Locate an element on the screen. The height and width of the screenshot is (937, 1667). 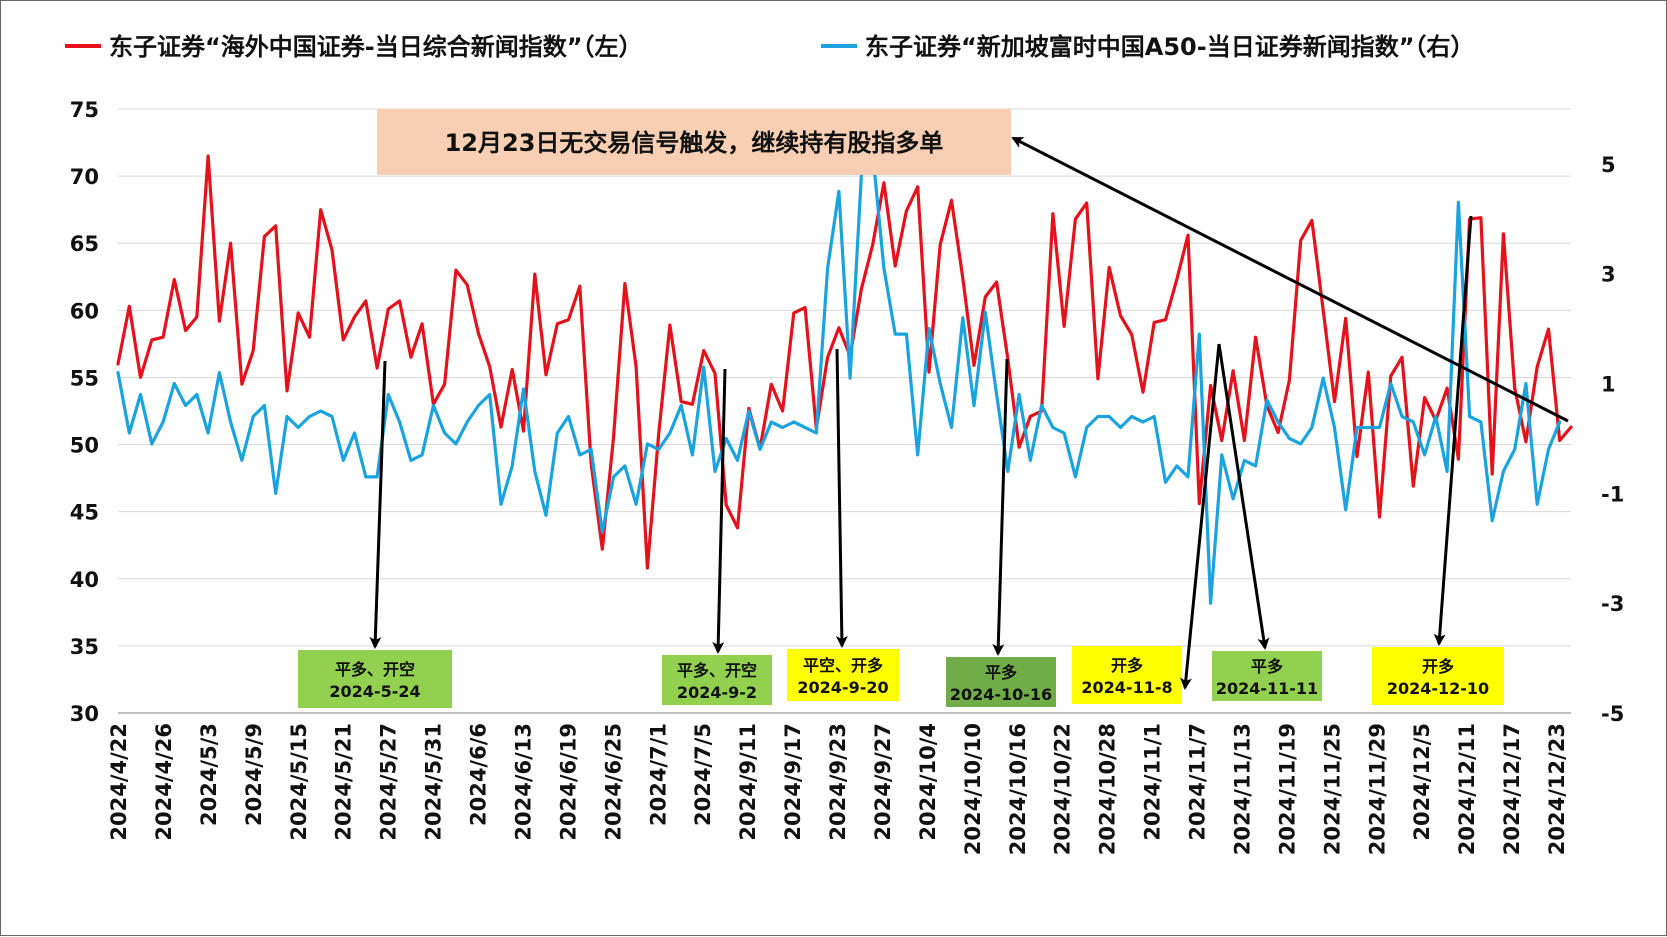
x-tick-label: 2024/11/25 is located at coordinates (1332, 789).